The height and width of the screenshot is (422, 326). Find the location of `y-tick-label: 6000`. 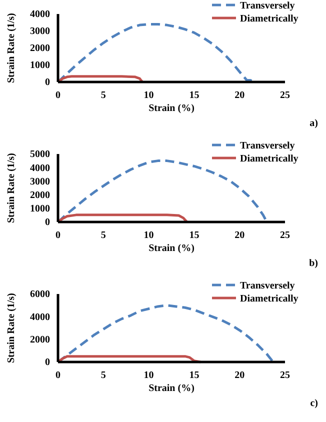

y-tick-label: 6000 is located at coordinates (40, 294).